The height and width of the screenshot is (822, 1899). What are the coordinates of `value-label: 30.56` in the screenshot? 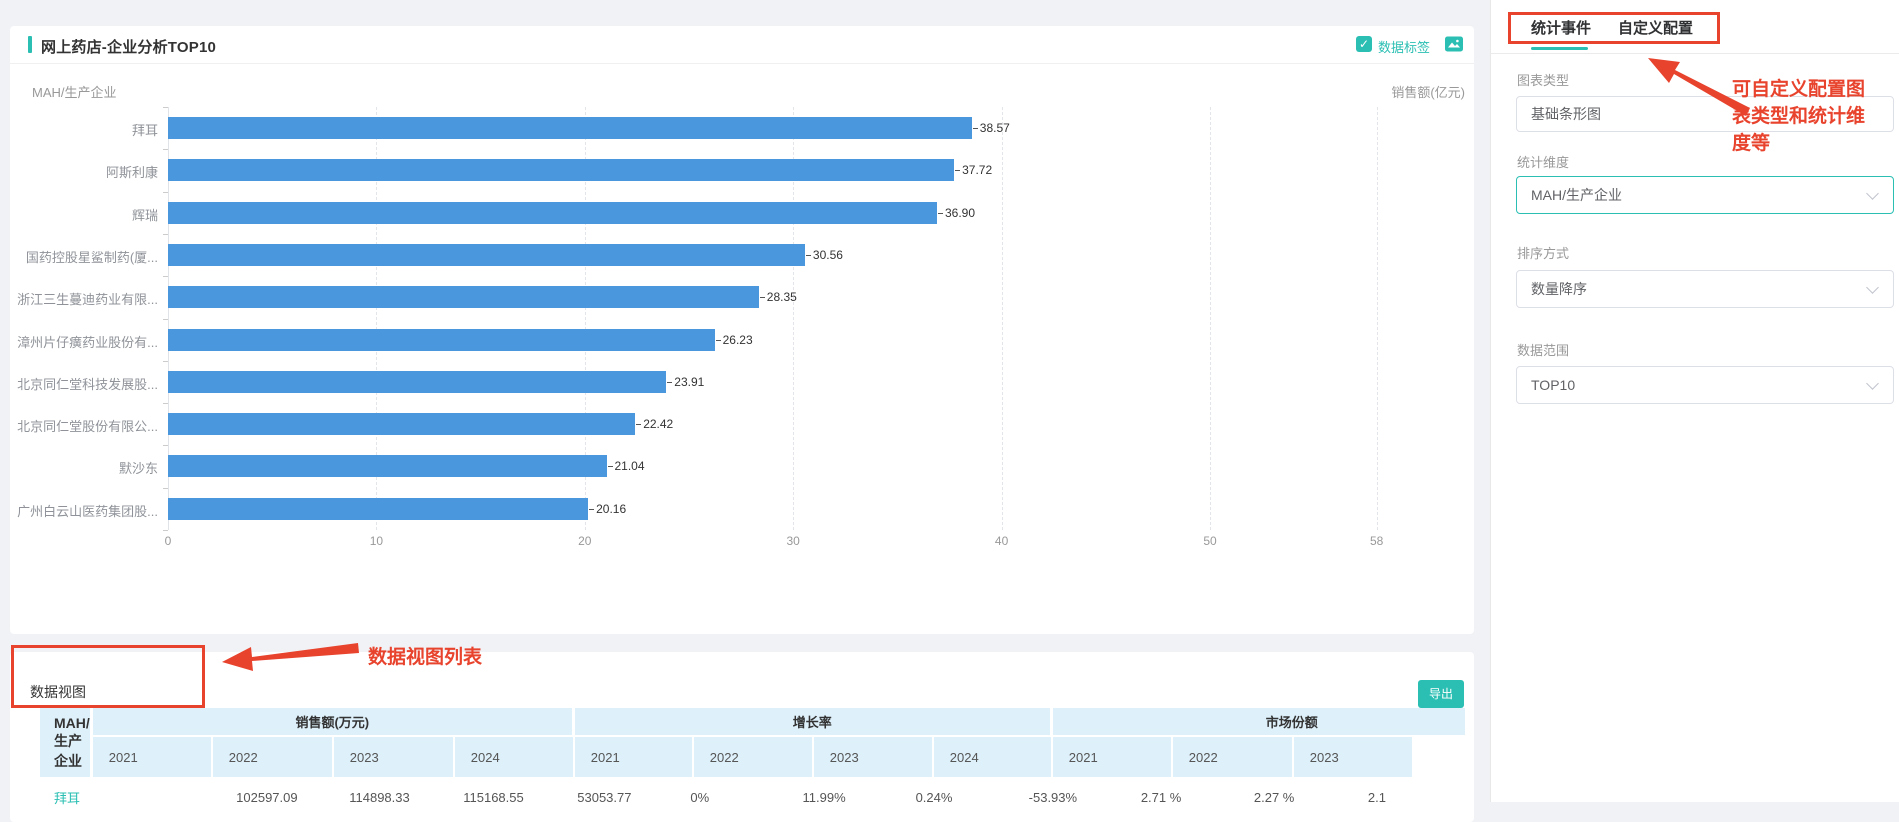 It's located at (827, 254).